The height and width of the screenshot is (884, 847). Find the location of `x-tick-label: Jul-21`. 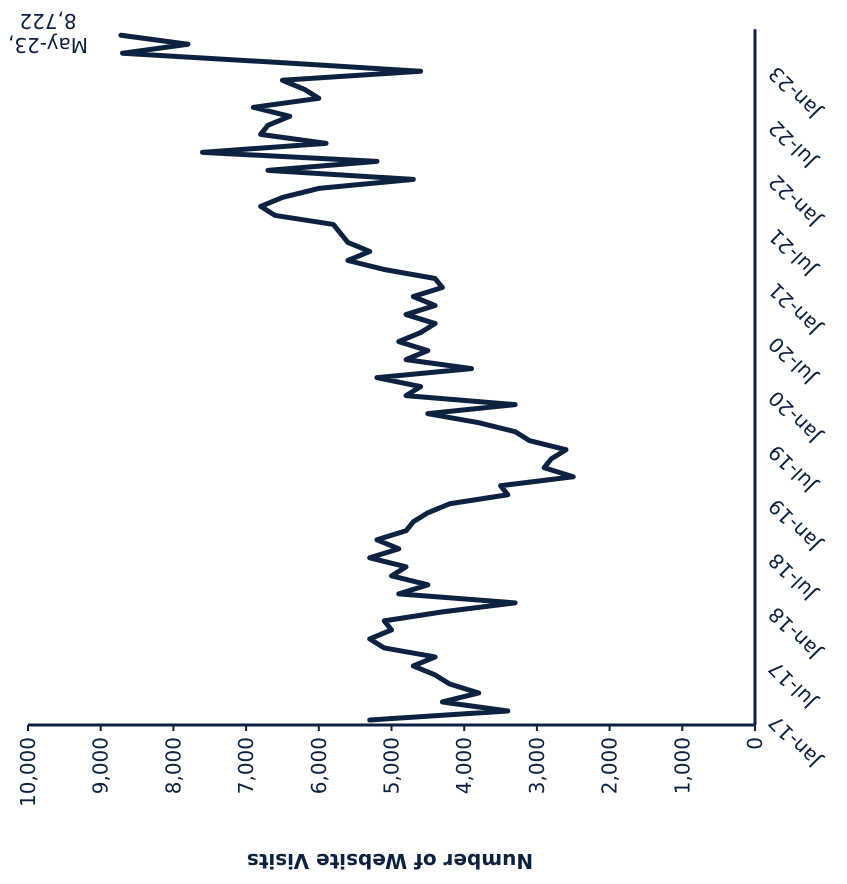

x-tick-label: Jul-21 is located at coordinates (793, 253).